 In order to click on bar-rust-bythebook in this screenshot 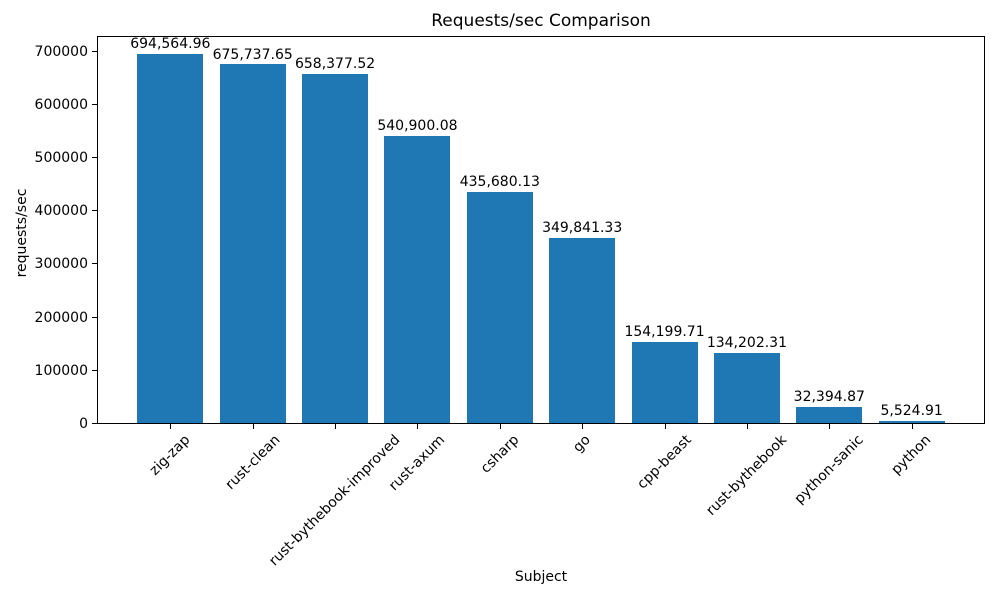, I will do `click(746, 388)`.